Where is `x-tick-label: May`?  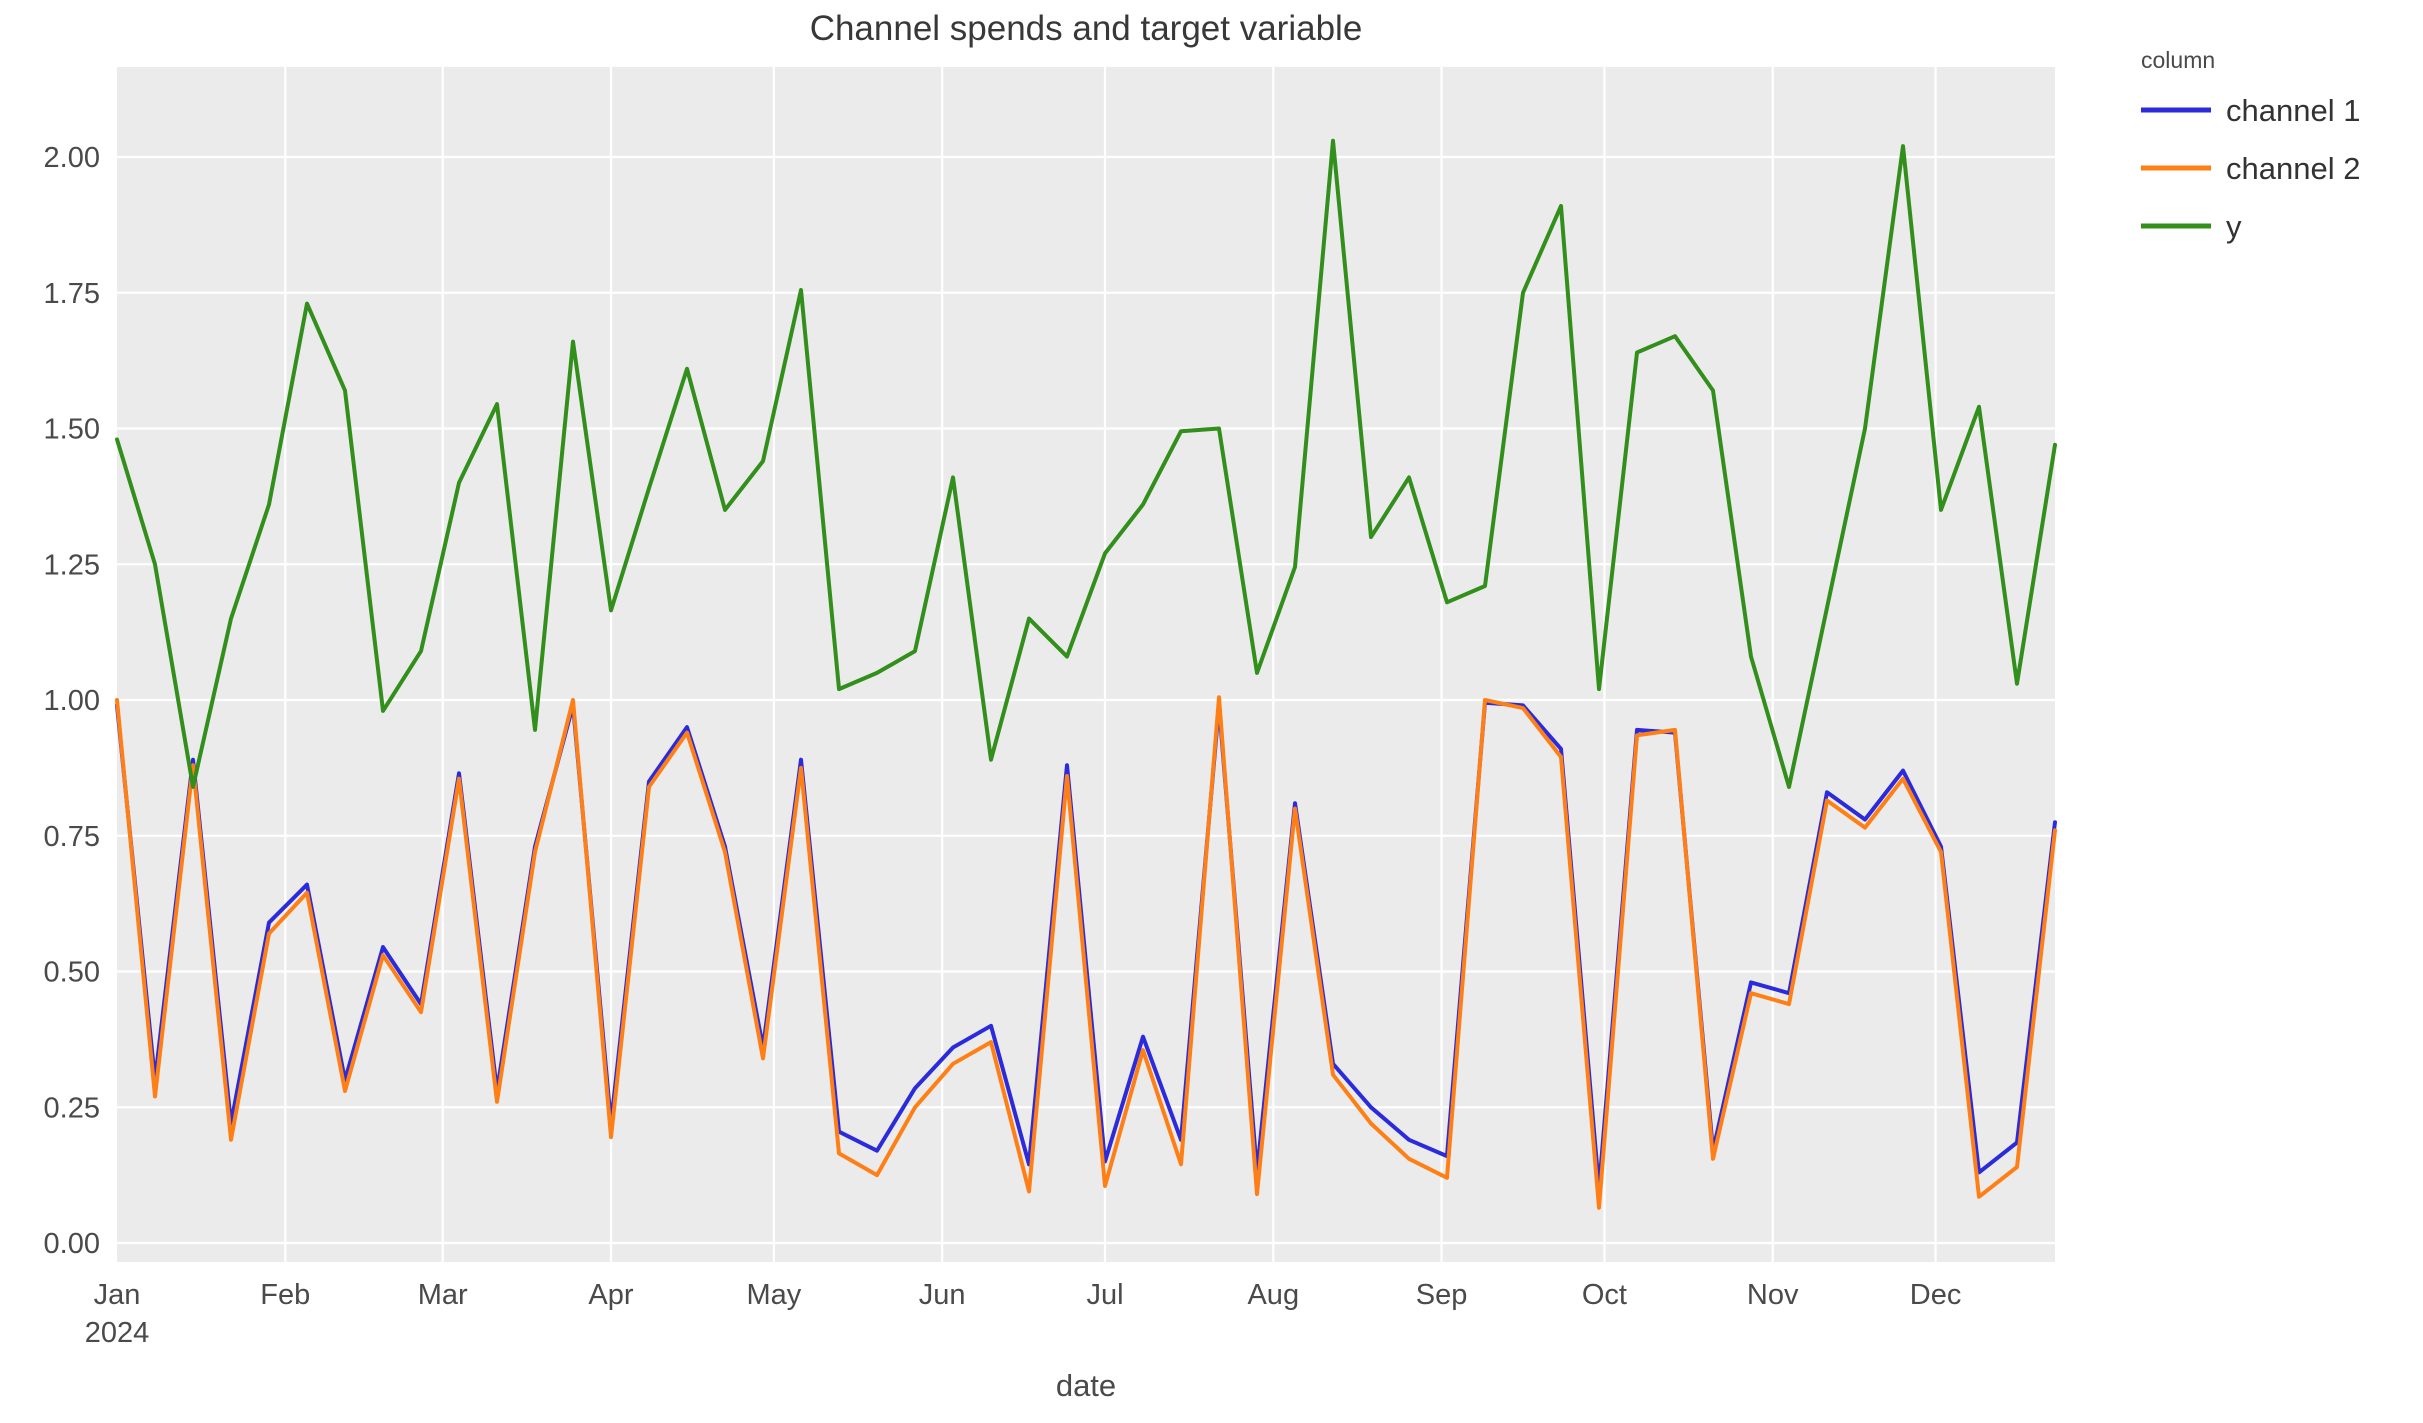
x-tick-label: May is located at coordinates (773, 1295).